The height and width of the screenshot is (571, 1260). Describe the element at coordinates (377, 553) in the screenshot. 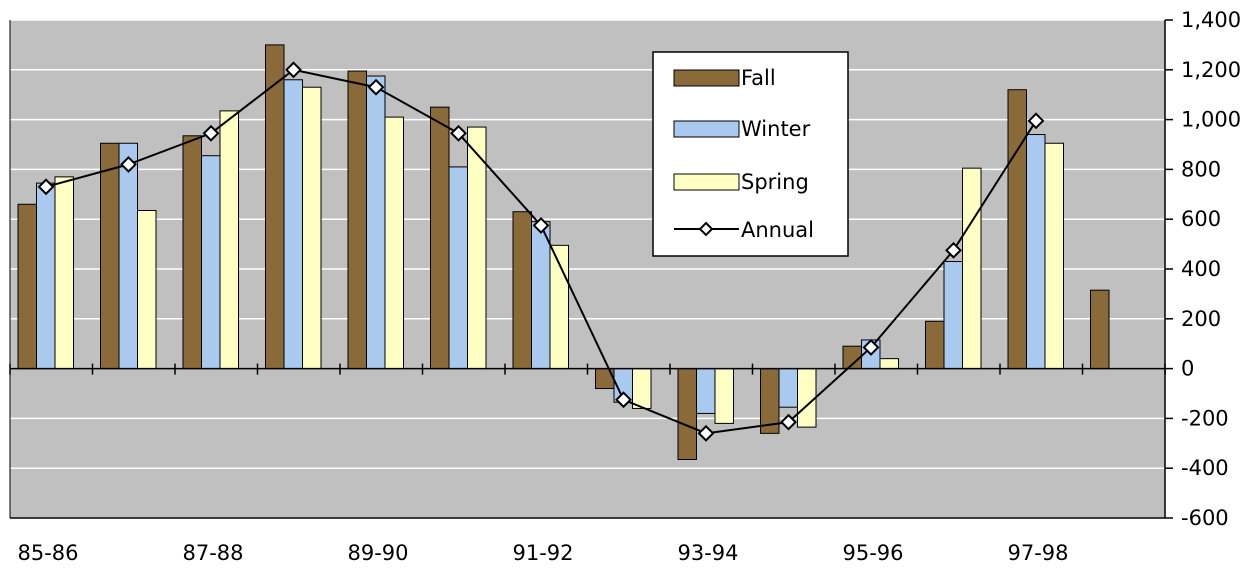

I see `x-tick-label: 89-90` at that location.